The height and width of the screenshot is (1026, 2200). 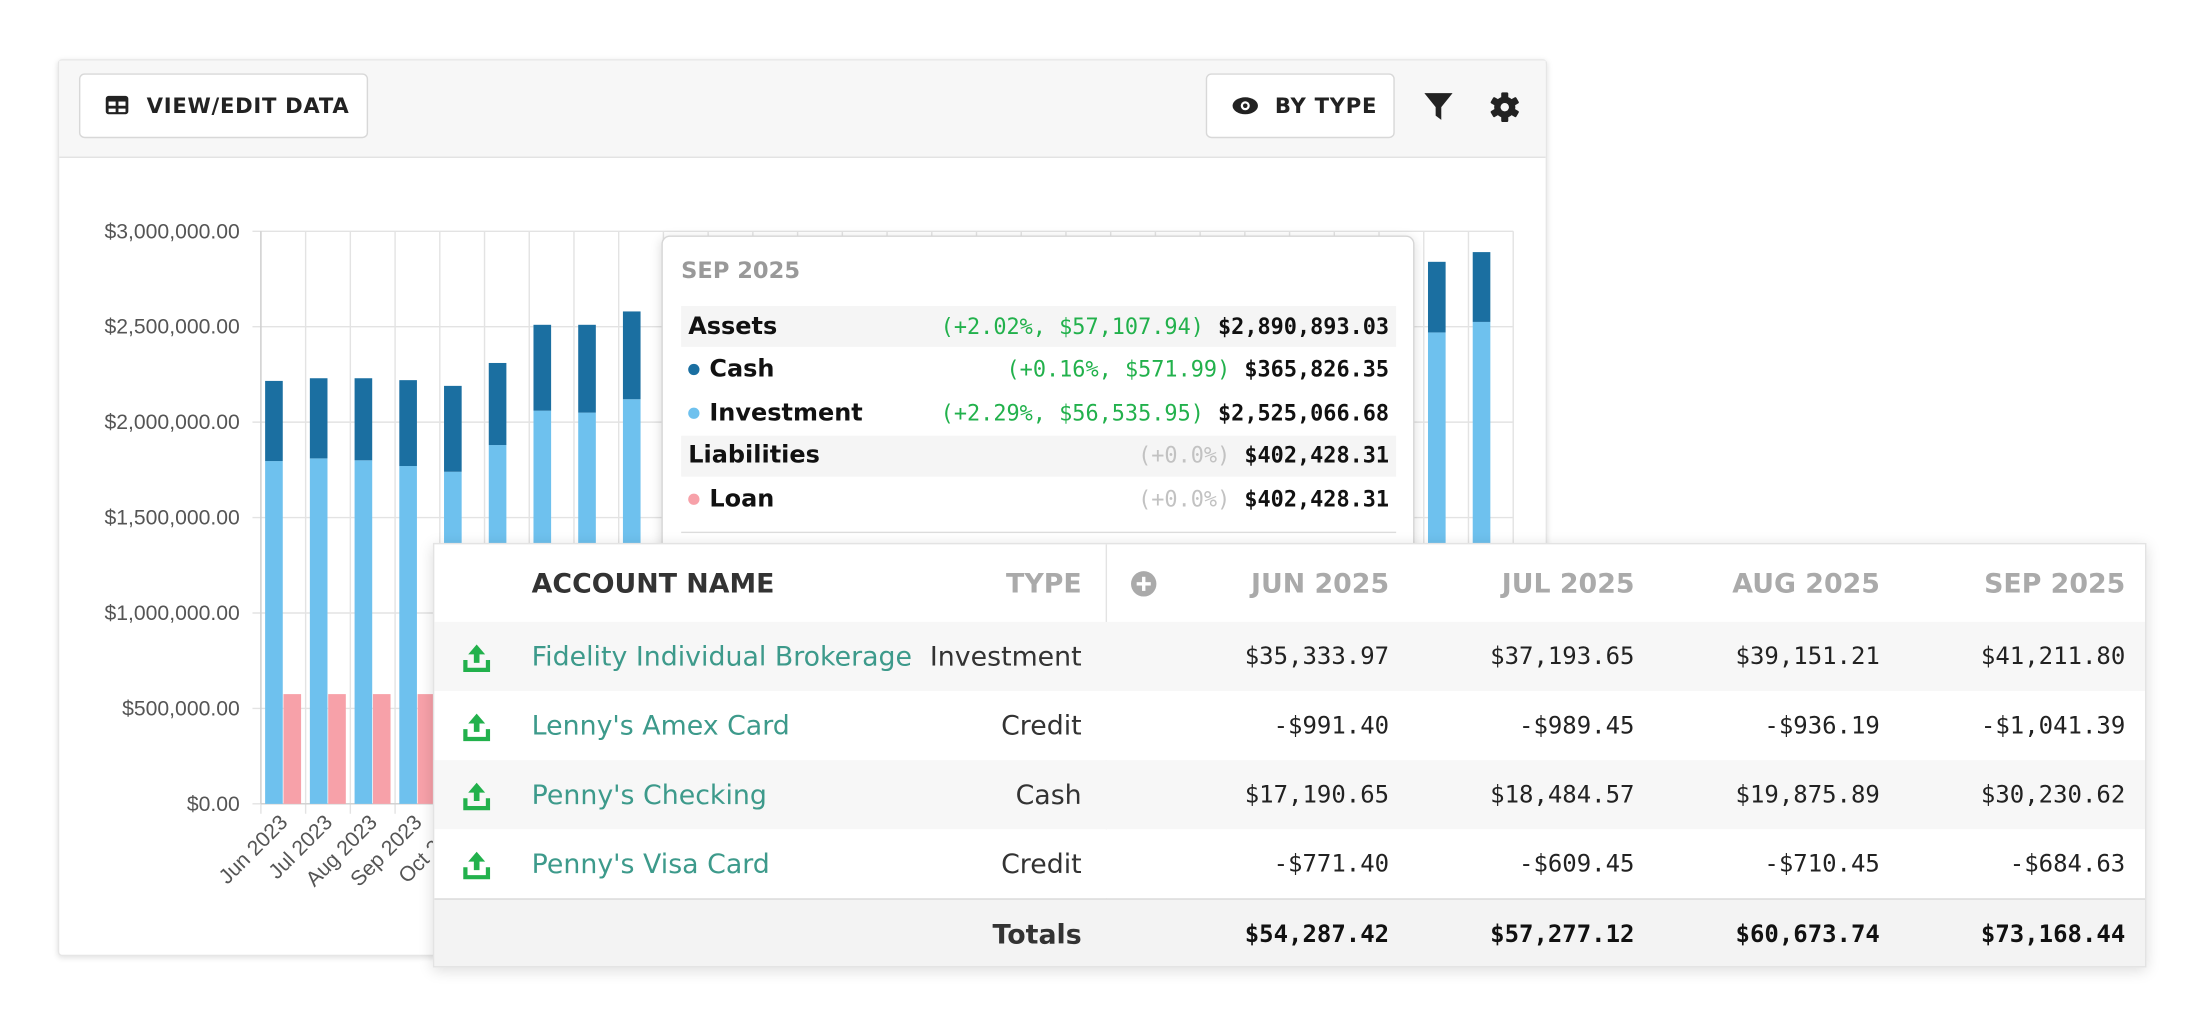 I want to click on account-name: Penny's Visa Card, so click(x=650, y=864).